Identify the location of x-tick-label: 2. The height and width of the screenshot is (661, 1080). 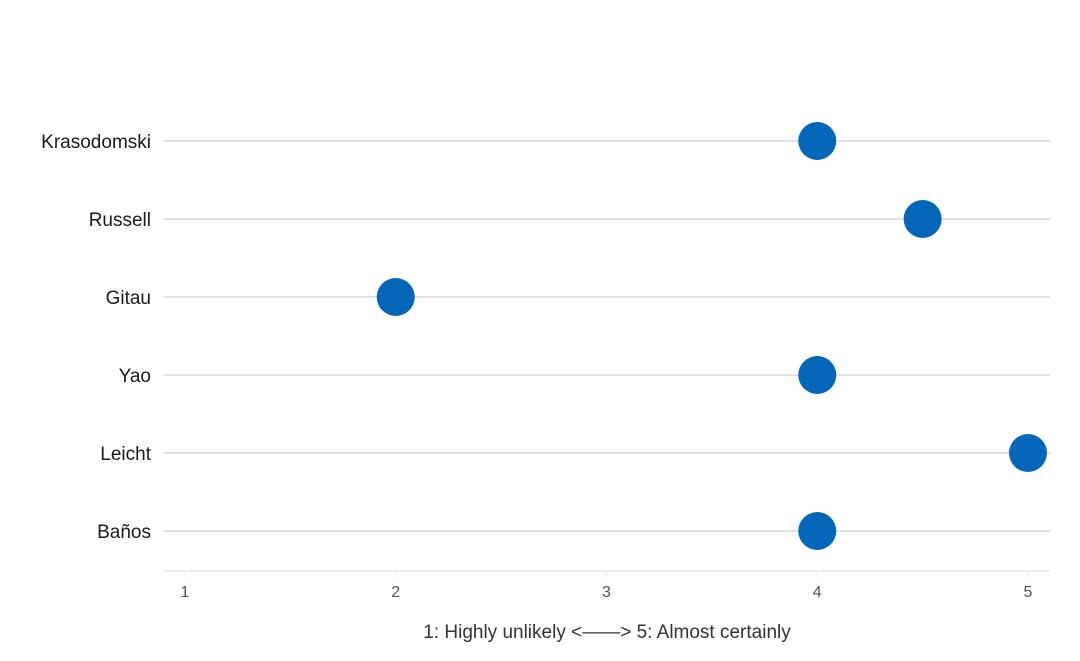
(395, 592).